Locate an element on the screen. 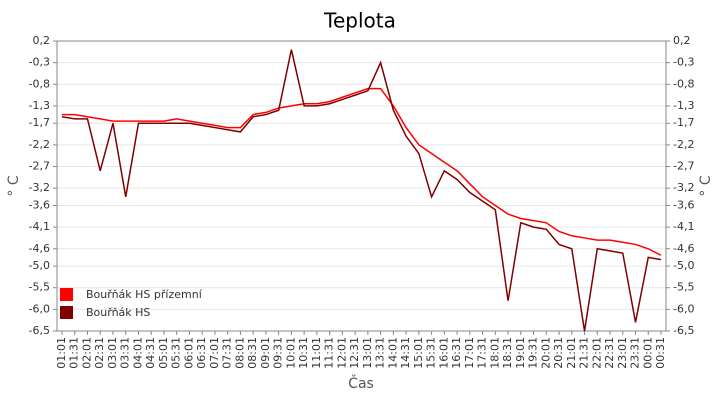 This screenshot has height=400, width=720. chart-title: Teplota is located at coordinates (359, 21).